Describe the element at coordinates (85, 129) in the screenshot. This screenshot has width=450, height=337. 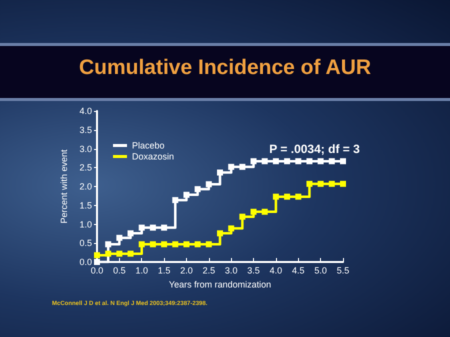
I see `y-tick-label: 3.5` at that location.